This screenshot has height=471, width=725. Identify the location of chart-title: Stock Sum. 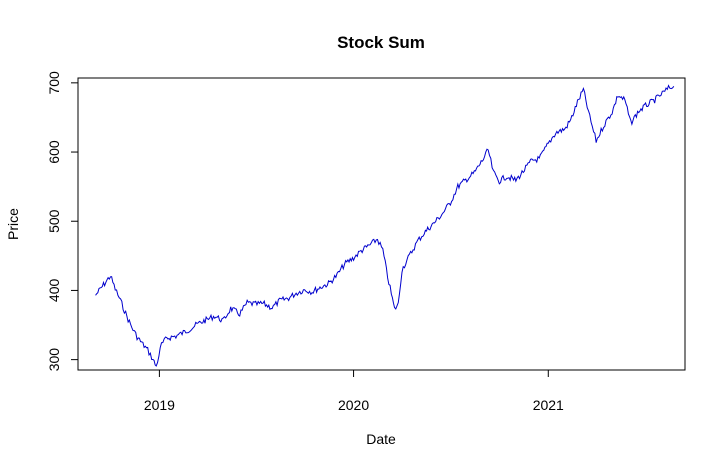
(381, 42).